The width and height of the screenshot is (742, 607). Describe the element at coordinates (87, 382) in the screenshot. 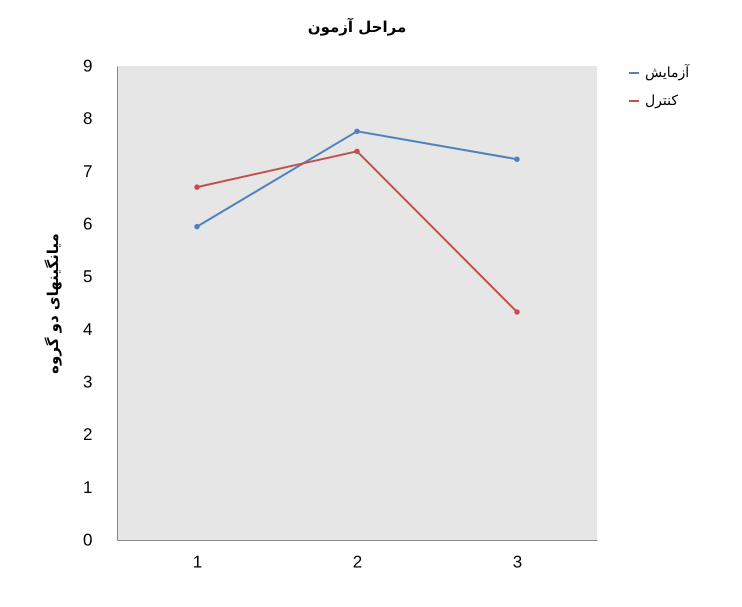

I see `y-tick-label: 3` at that location.